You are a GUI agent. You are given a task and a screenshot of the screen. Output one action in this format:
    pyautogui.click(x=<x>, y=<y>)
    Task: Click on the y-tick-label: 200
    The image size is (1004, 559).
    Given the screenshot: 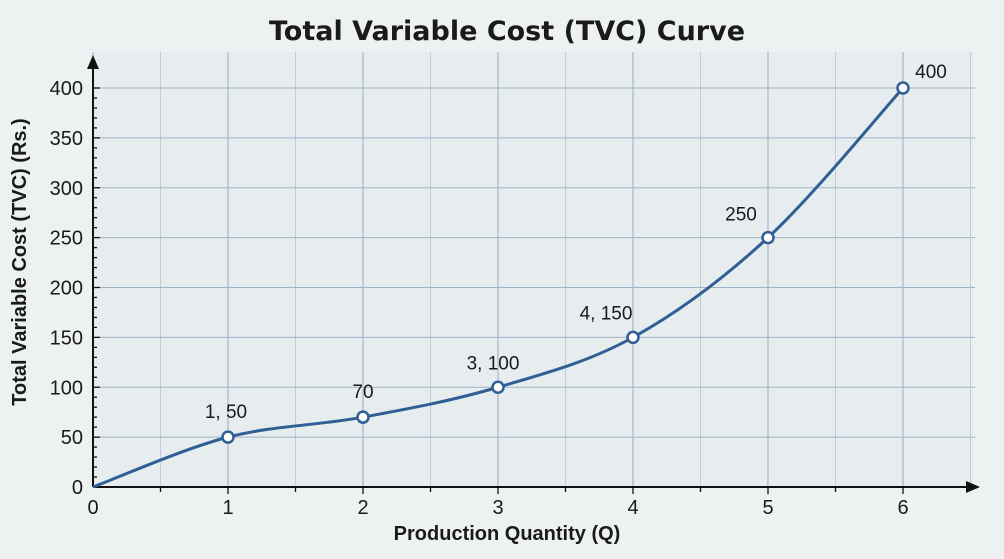 What is the action you would take?
    pyautogui.click(x=66, y=289)
    